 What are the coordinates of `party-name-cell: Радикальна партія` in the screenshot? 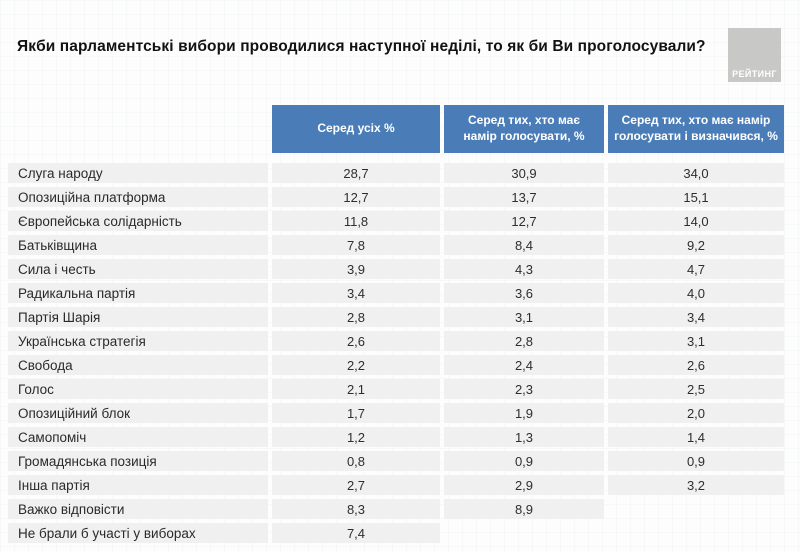 It's located at (138, 293).